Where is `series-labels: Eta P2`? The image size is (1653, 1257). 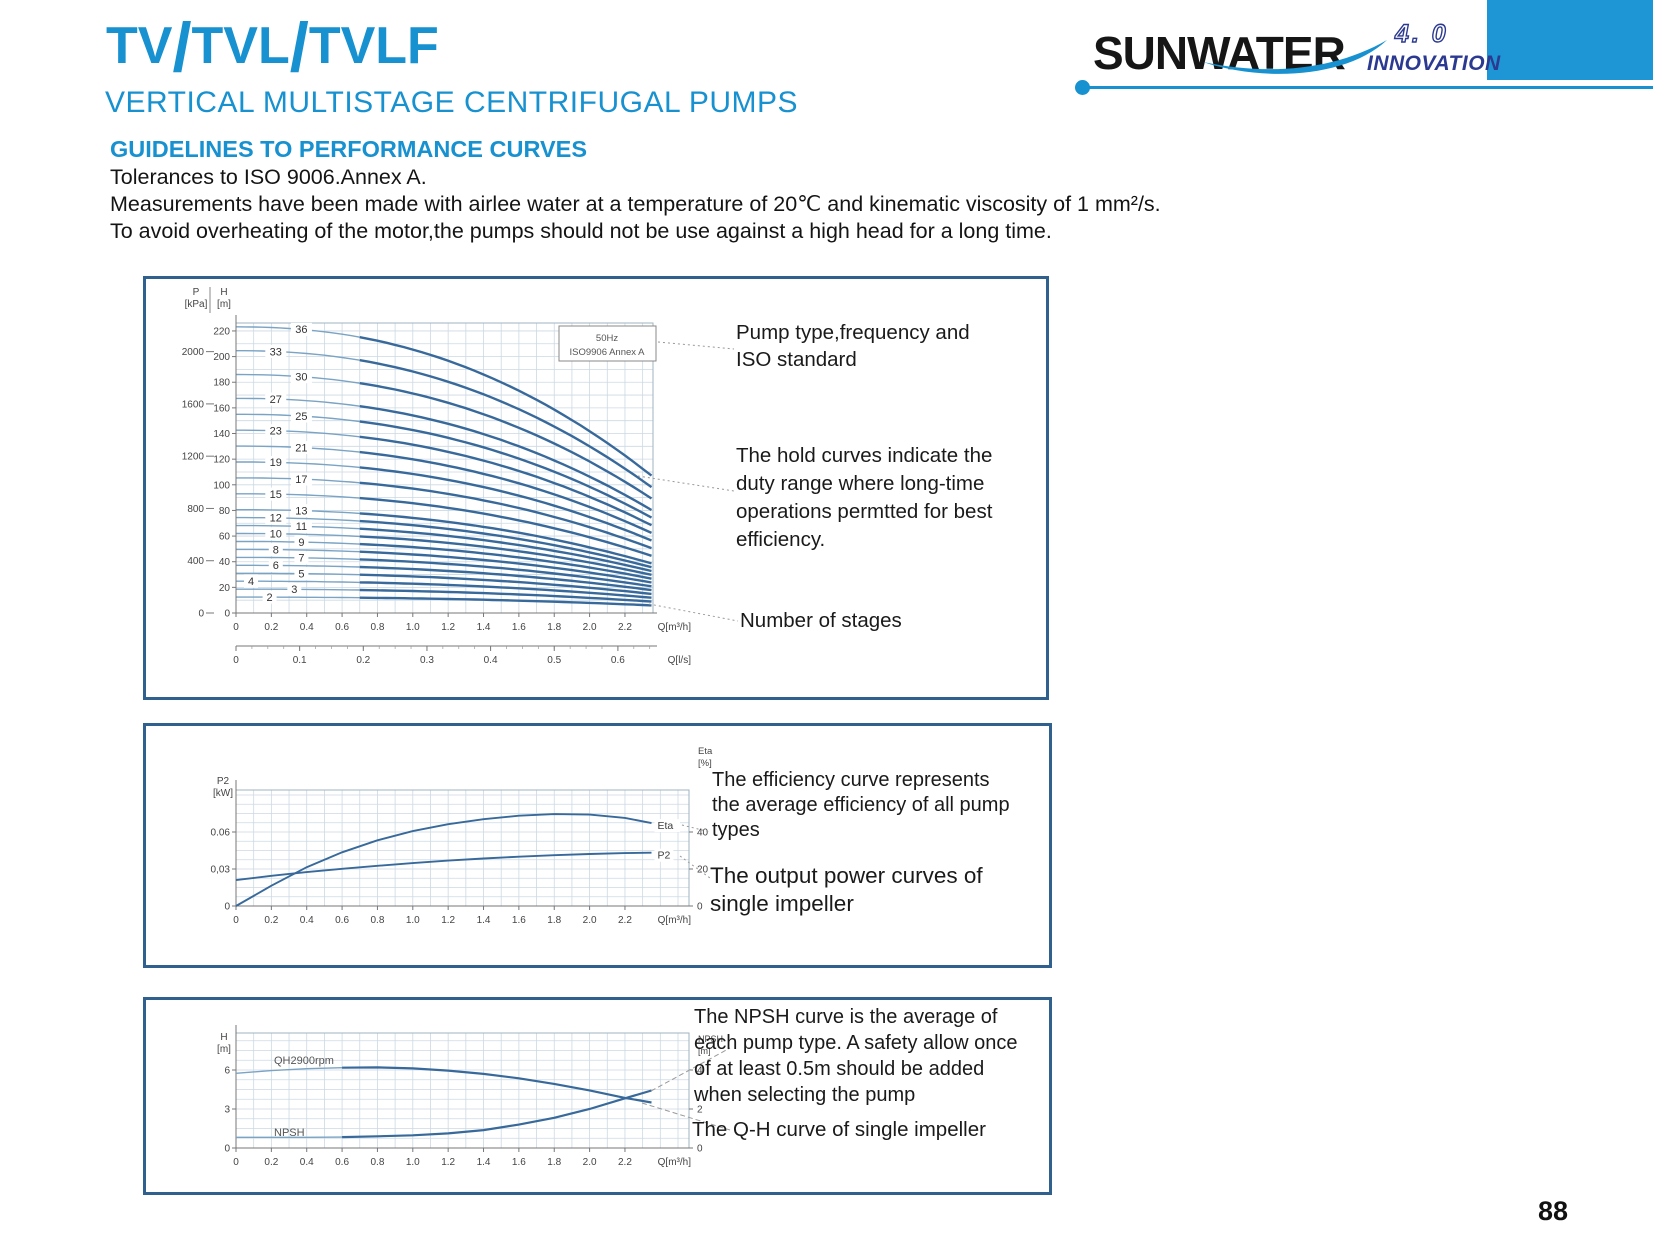 series-labels: Eta P2 is located at coordinates (667, 840).